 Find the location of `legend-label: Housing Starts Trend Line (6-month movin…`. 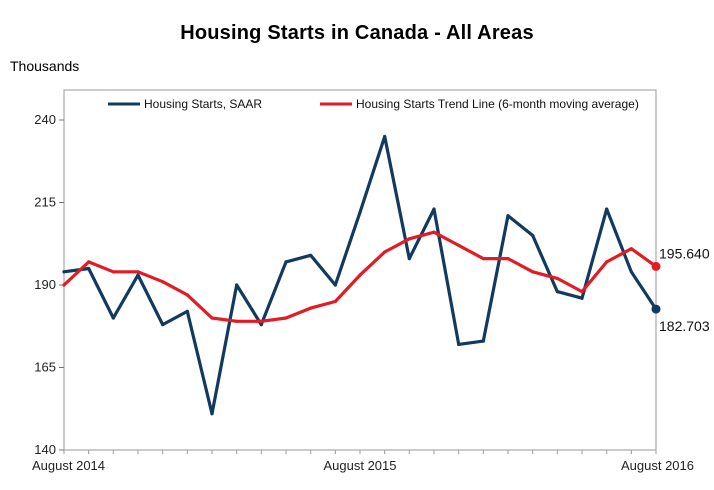

legend-label: Housing Starts Trend Line (6-month movin… is located at coordinates (497, 104).